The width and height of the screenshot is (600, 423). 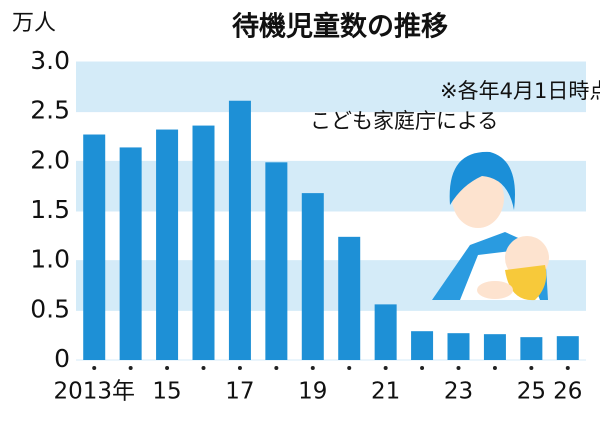 What do you see at coordinates (404, 121) in the screenshot?
I see `annotation: こども家庭庁による` at bounding box center [404, 121].